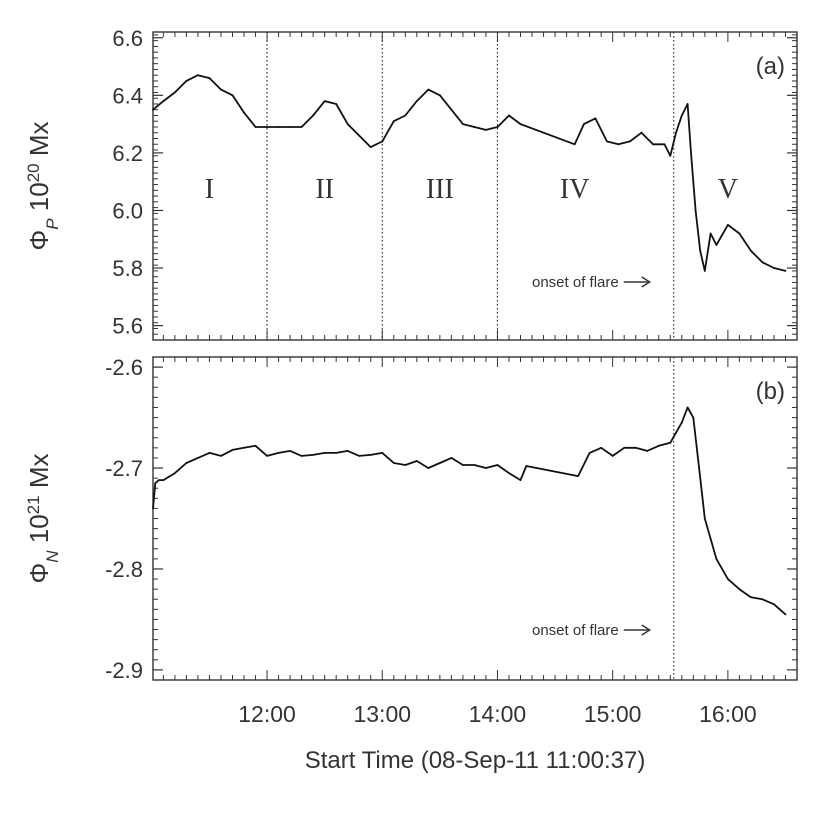 The height and width of the screenshot is (830, 830). Describe the element at coordinates (127, 326) in the screenshot. I see `y-tick-label: 5.6` at that location.